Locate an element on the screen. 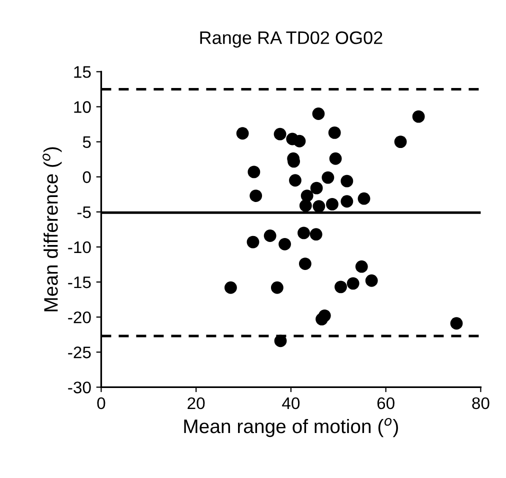 The image size is (506, 478). x-tick-label: 60 is located at coordinates (385, 403).